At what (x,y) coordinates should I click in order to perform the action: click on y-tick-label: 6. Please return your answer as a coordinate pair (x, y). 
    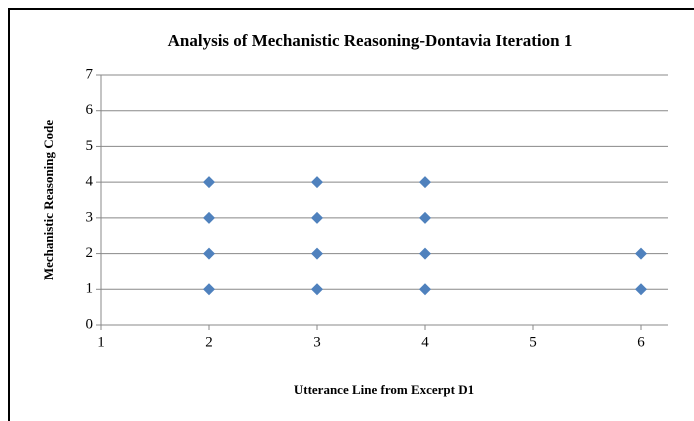
    Looking at the image, I should click on (90, 110).